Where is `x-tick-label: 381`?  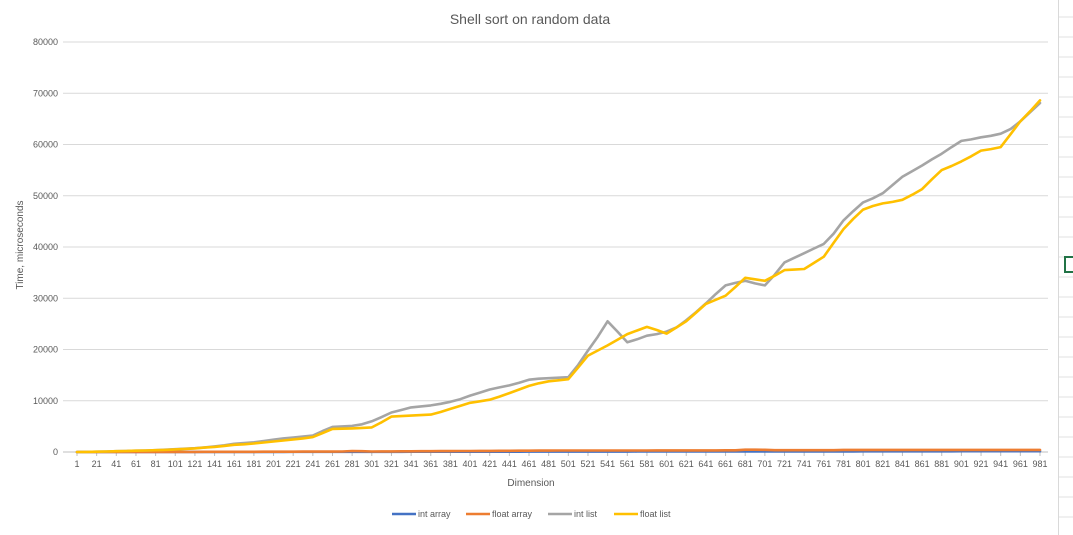
x-tick-label: 381 is located at coordinates (450, 464).